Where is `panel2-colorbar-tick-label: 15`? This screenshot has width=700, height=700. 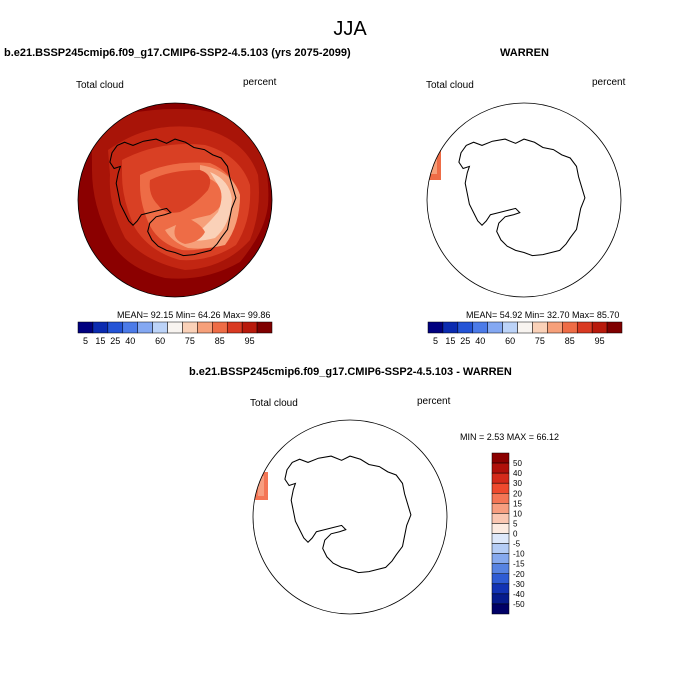 panel2-colorbar-tick-label: 15 is located at coordinates (450, 341).